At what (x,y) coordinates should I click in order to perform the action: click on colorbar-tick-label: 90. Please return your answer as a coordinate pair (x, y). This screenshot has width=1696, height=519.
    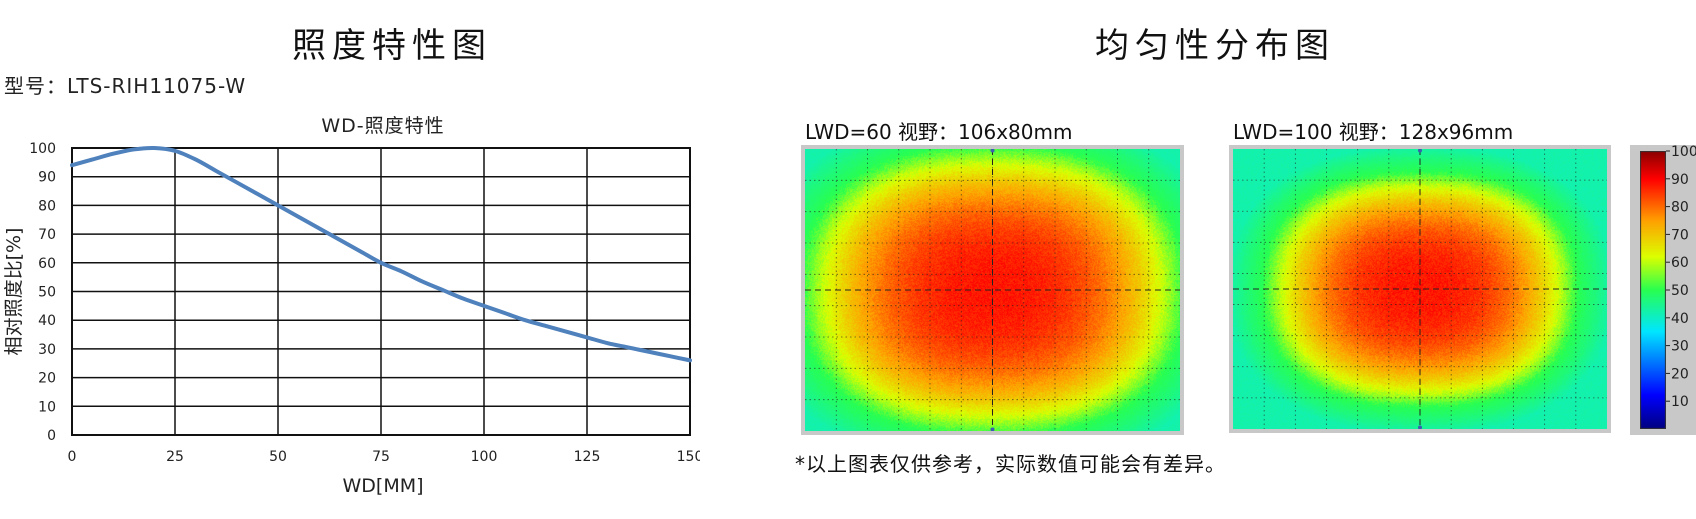
    Looking at the image, I should click on (1680, 180).